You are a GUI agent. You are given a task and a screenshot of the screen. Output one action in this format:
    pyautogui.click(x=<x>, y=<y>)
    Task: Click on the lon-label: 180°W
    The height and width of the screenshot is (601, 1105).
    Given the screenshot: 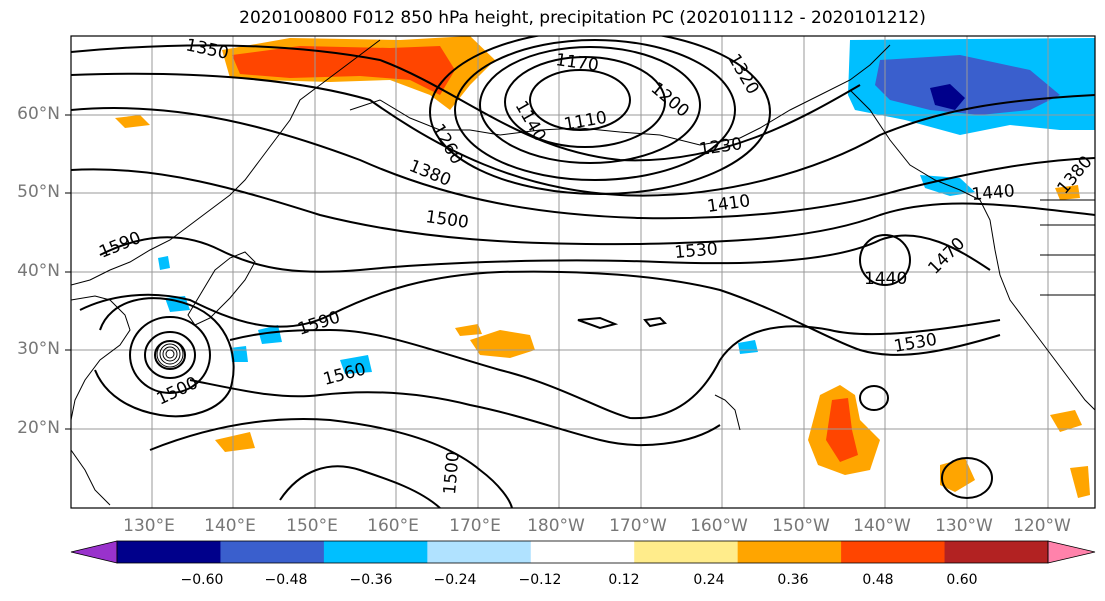 What is the action you would take?
    pyautogui.click(x=556, y=526)
    